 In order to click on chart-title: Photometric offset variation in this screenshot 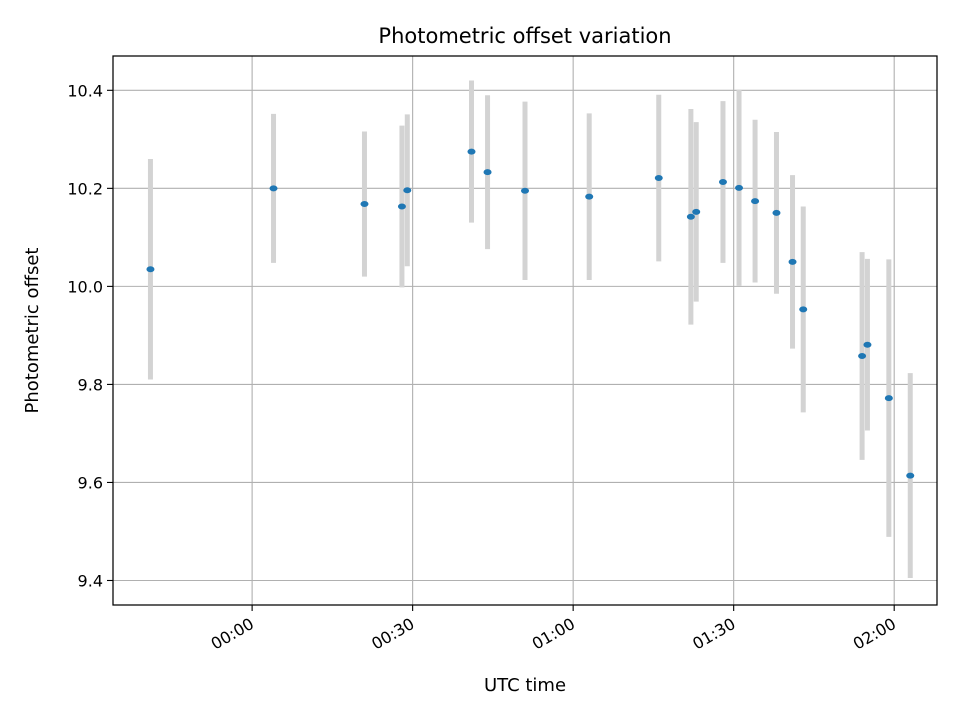, I will do `click(524, 36)`.